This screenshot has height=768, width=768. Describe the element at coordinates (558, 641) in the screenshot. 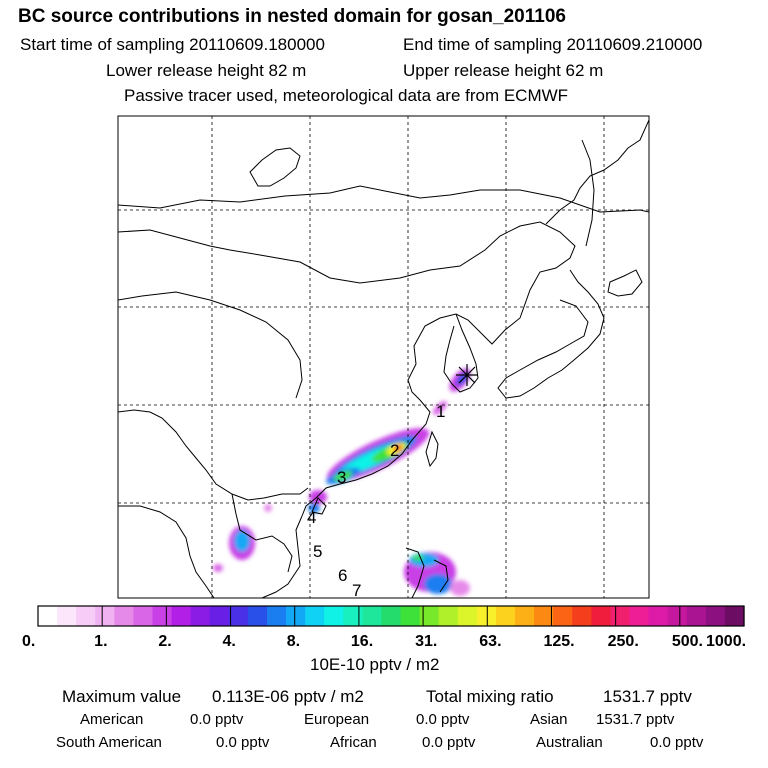

I see `colorbar-tick-label: 125.` at that location.